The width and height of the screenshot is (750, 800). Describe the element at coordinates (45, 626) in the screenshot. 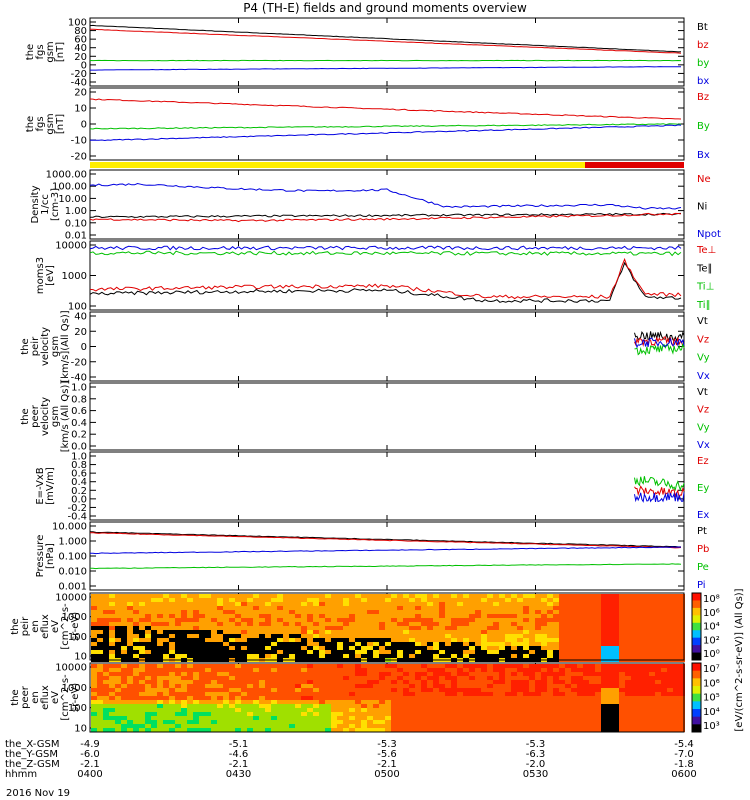

I see `y-axis-label: eflux` at that location.